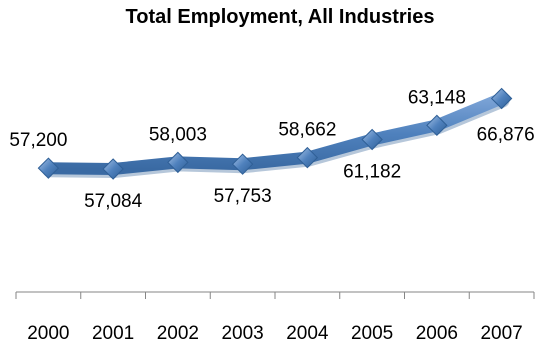  Describe the element at coordinates (113, 169) in the screenshot. I see `data-point-2001` at that location.